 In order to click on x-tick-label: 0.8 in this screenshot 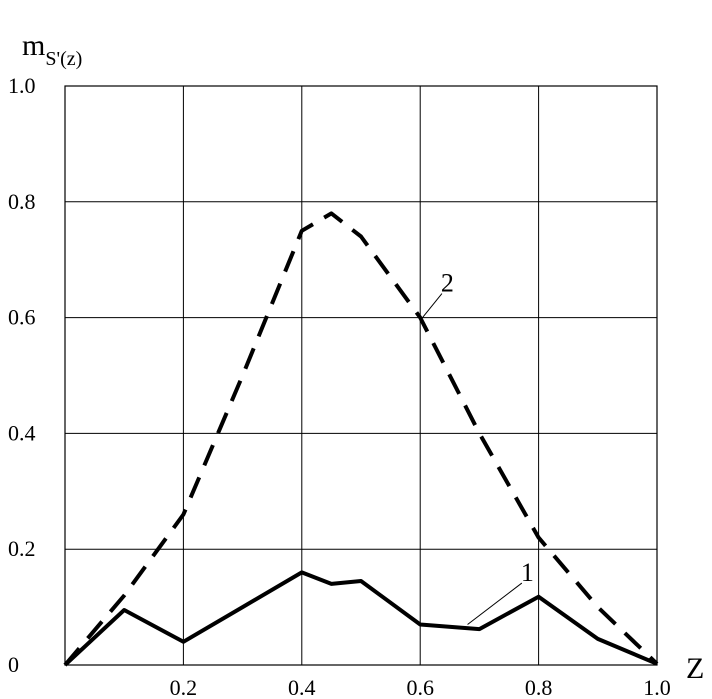, I will do `click(539, 687)`.